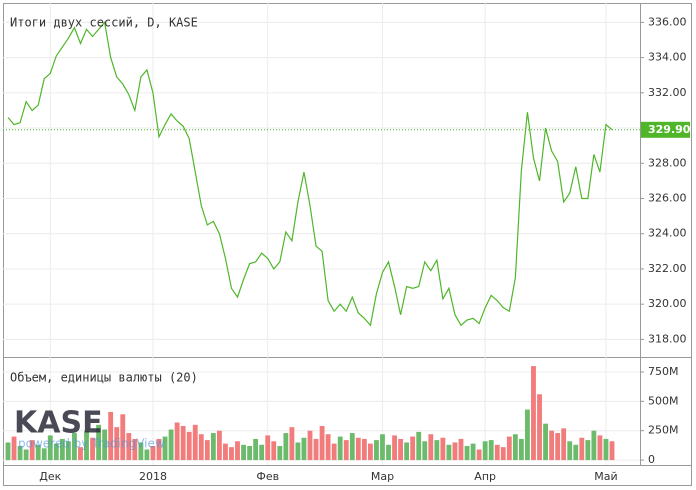  I want to click on y-tick-label: 0, so click(651, 459).